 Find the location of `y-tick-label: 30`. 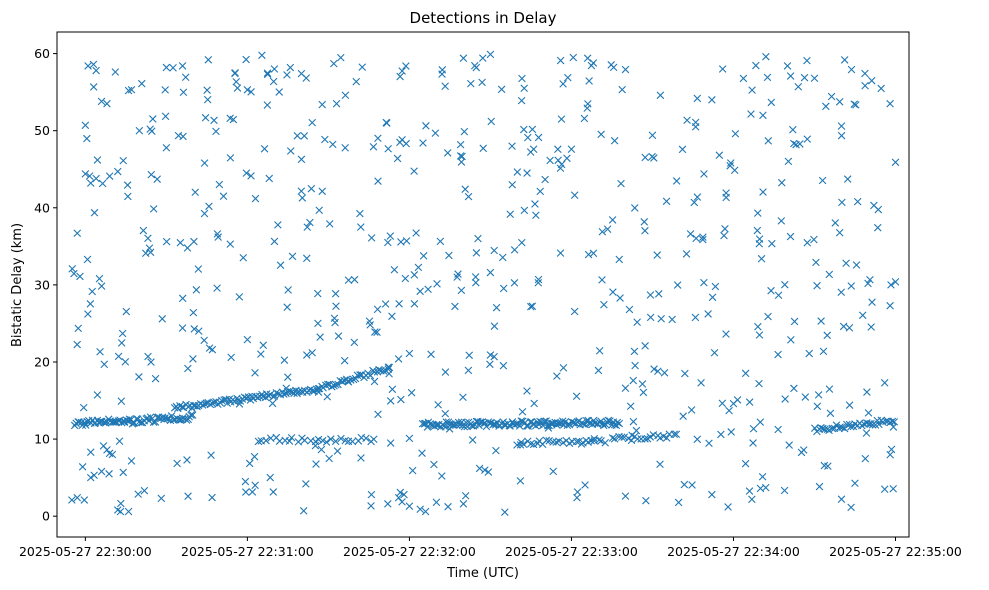

y-tick-label: 30 is located at coordinates (42, 284).